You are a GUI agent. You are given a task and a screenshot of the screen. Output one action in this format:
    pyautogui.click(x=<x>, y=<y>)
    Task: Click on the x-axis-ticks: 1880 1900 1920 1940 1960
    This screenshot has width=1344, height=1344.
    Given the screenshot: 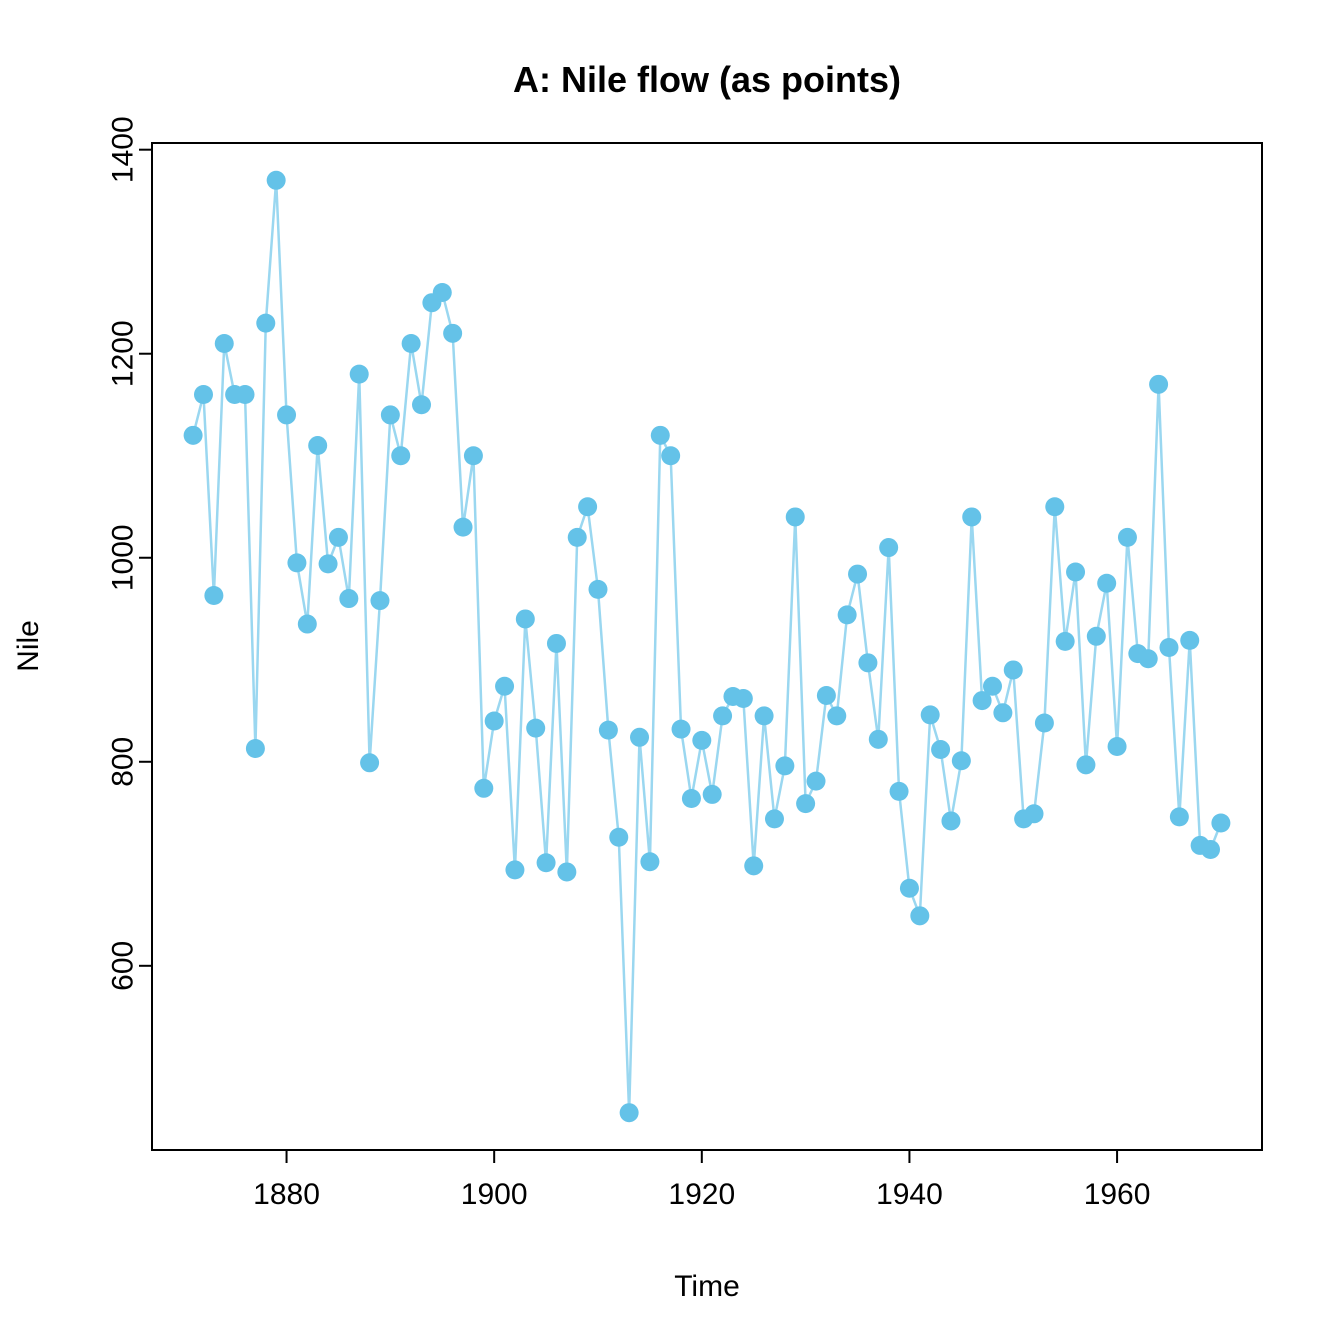 What is the action you would take?
    pyautogui.click(x=701, y=1180)
    